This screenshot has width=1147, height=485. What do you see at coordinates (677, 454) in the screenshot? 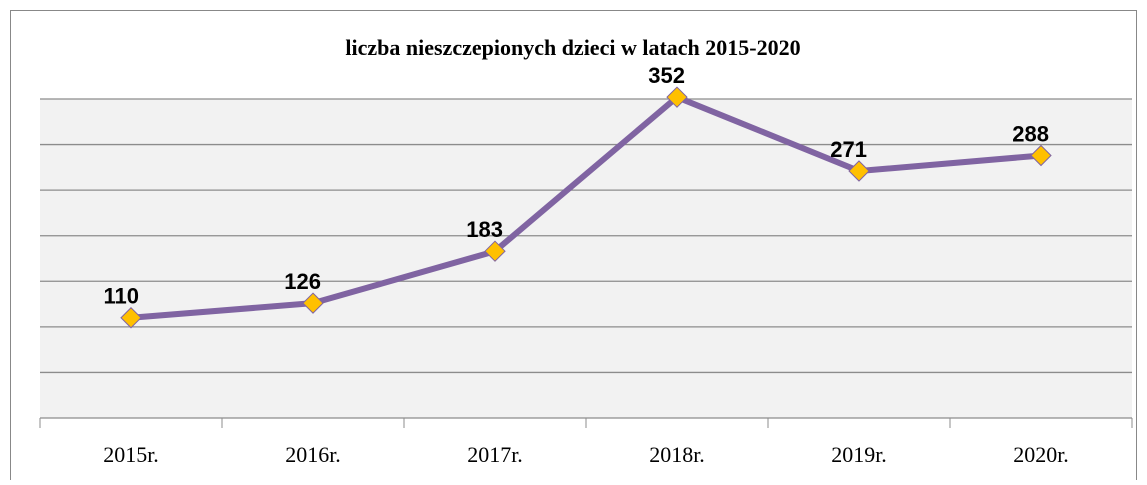
I see `x-tick-label: 2018r.` at bounding box center [677, 454].